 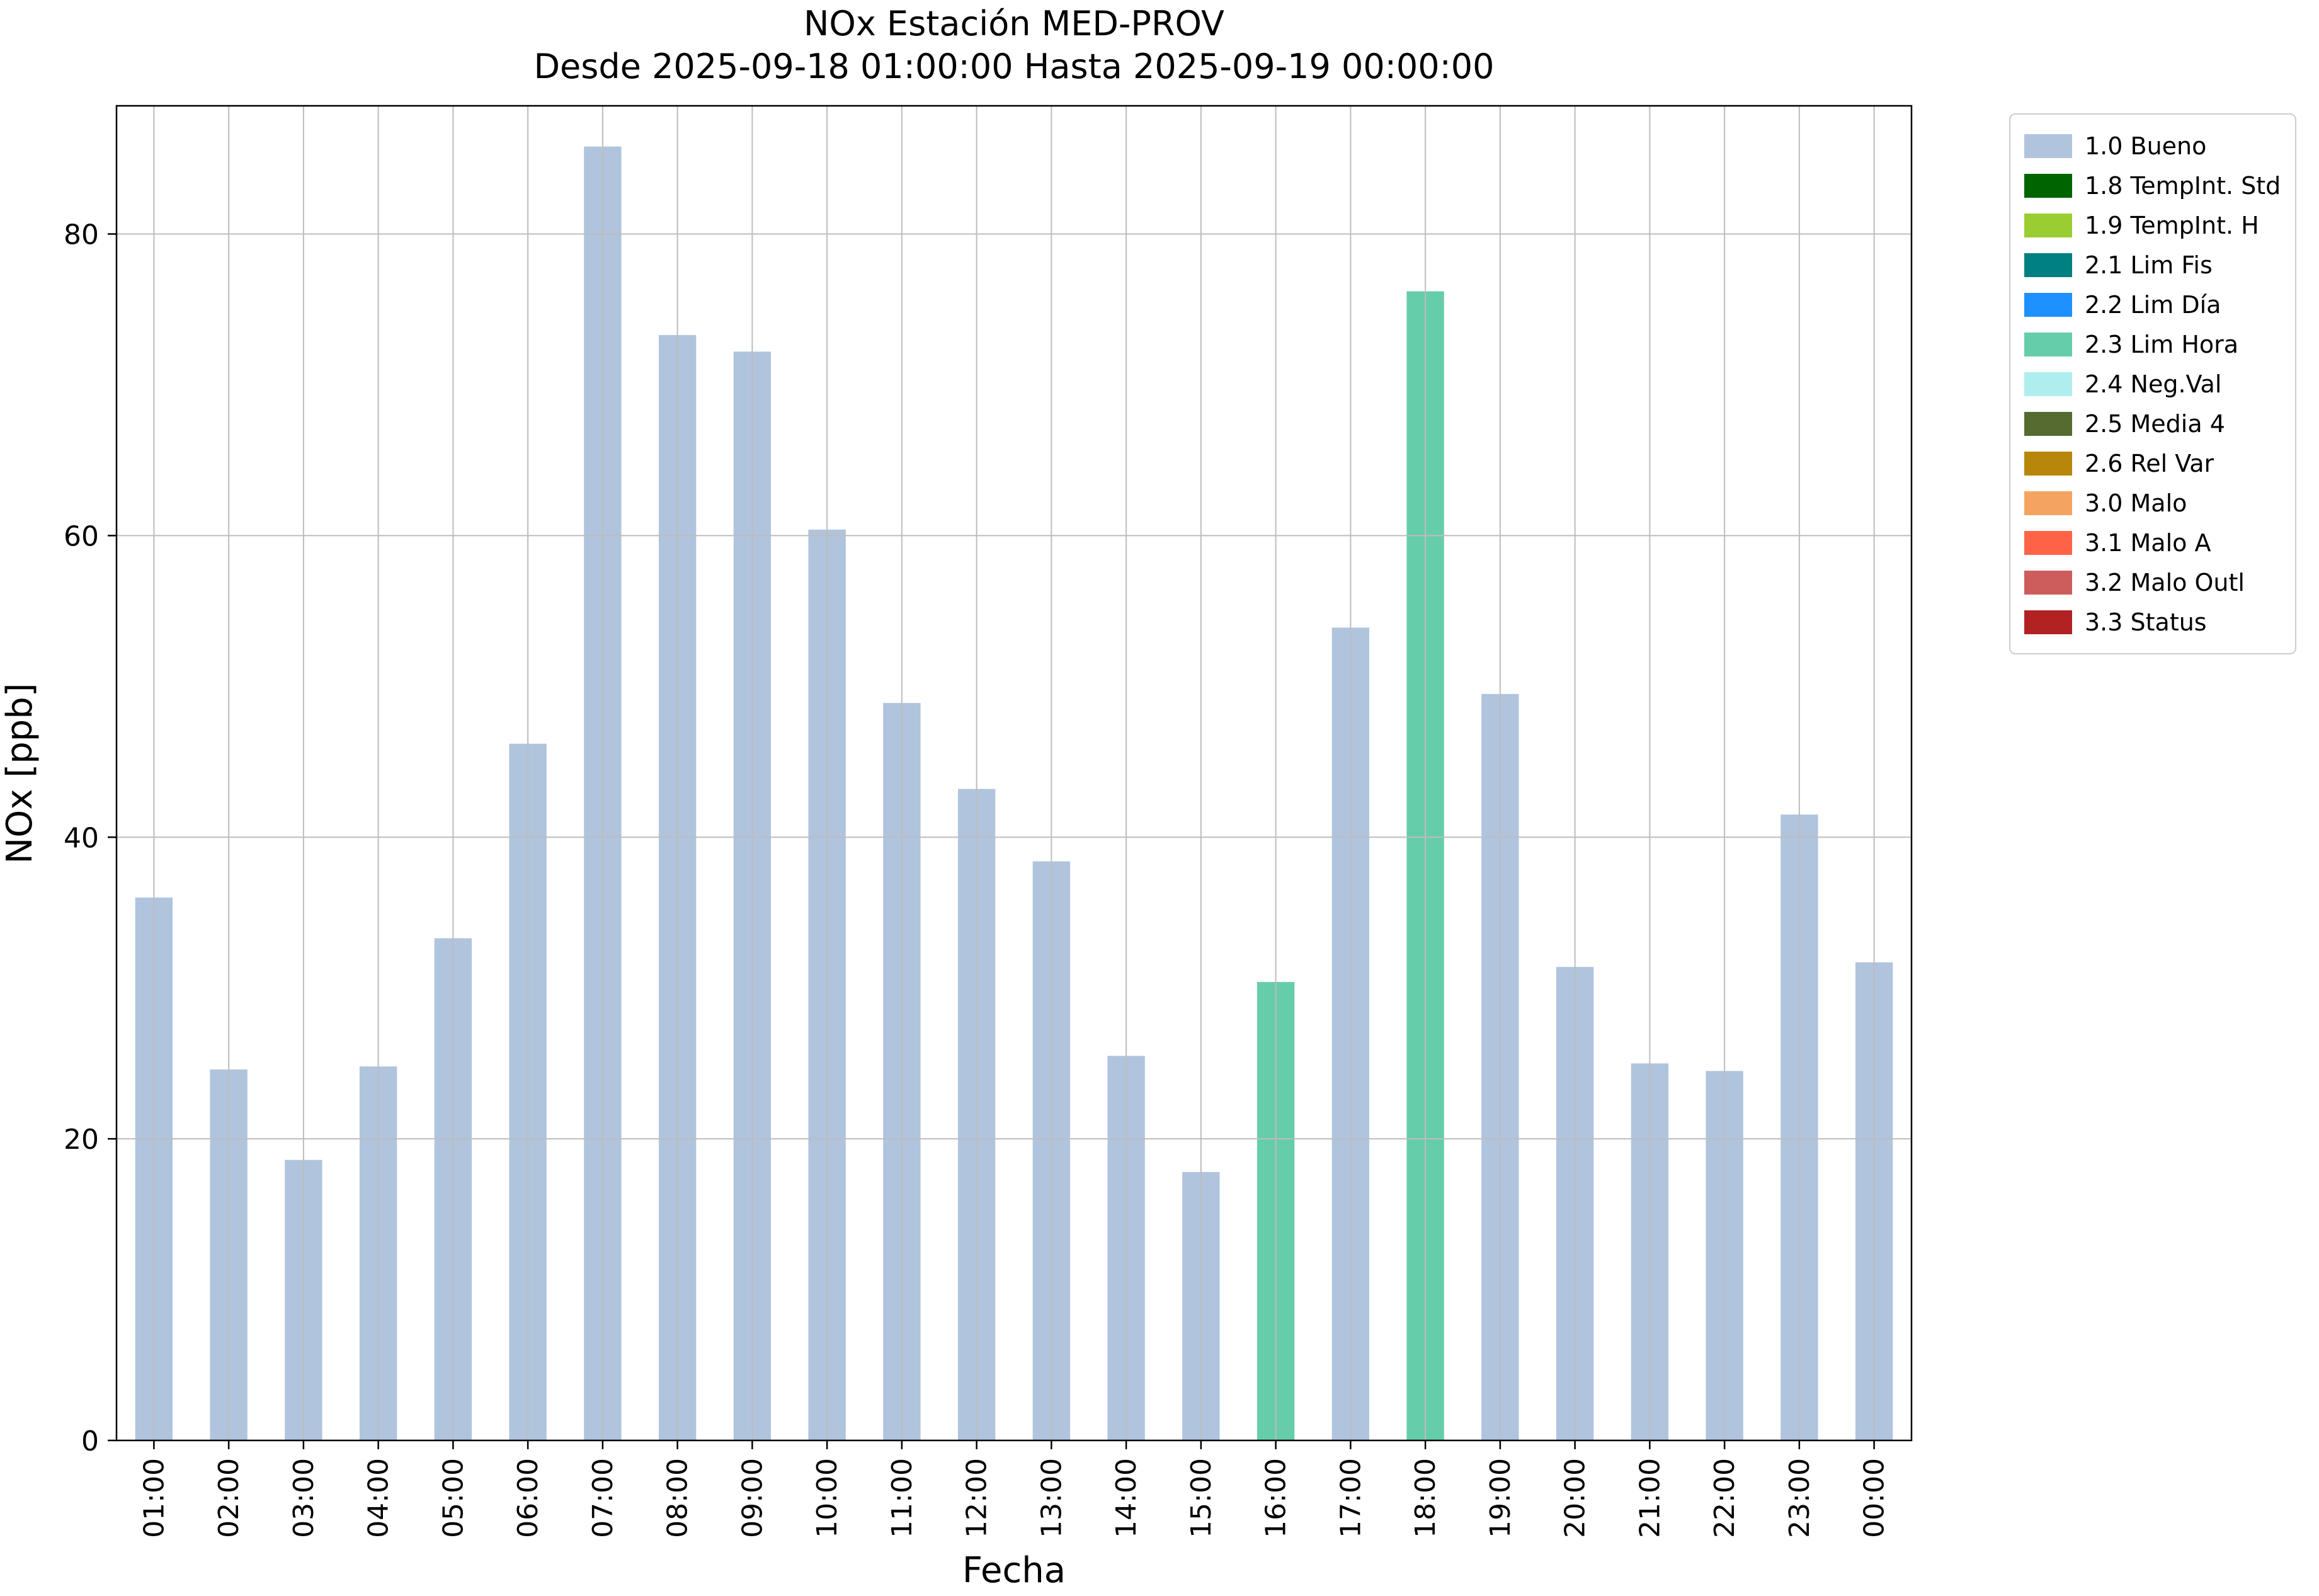 What do you see at coordinates (2146, 146) in the screenshot?
I see `legend-label: 1.0 Bueno` at bounding box center [2146, 146].